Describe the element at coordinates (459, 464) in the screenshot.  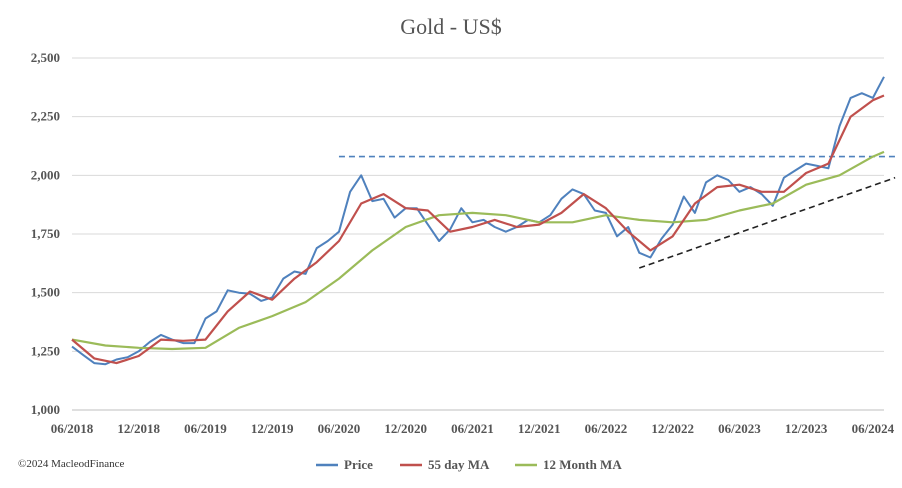
I see `legend-entry: 55 day MA` at that location.